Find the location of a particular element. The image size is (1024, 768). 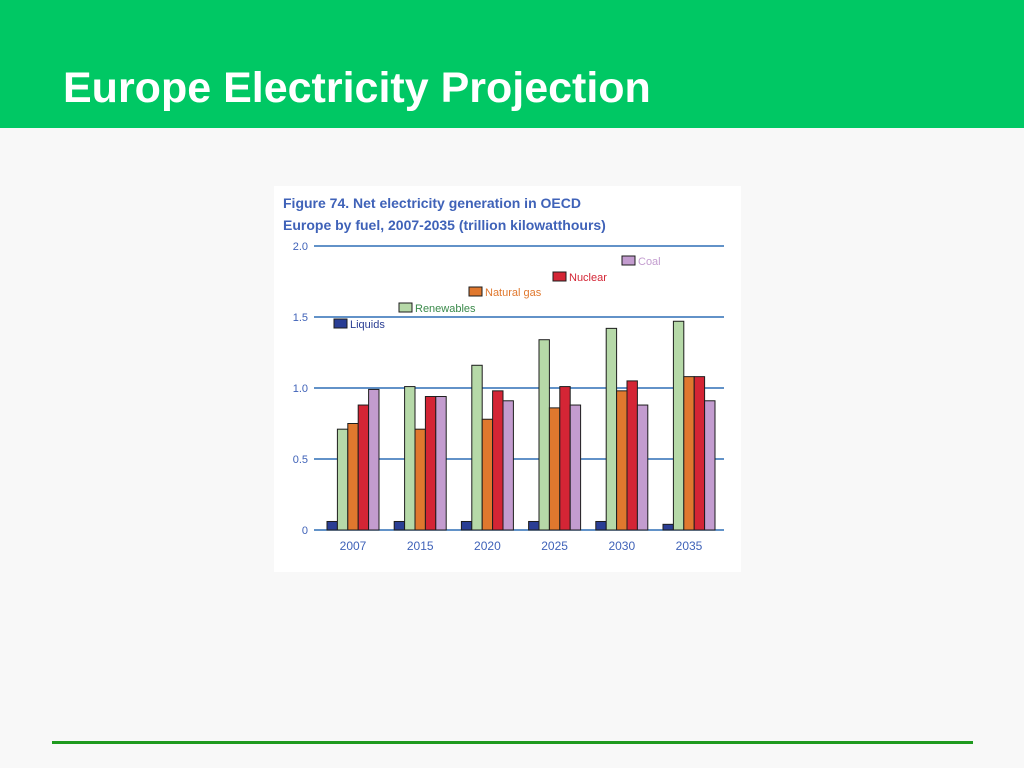

x-tick-label: 2025 is located at coordinates (554, 546).